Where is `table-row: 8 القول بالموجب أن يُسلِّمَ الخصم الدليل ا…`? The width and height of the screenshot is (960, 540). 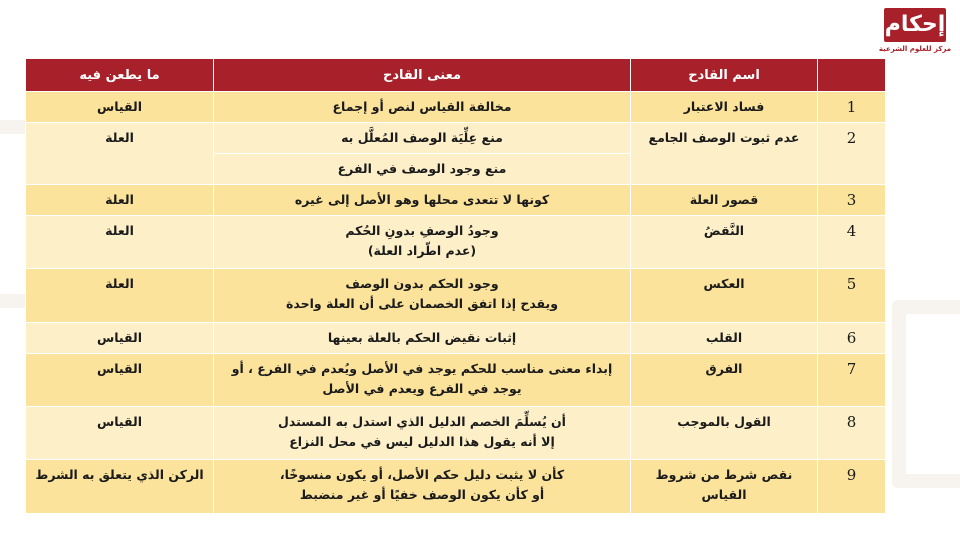 table-row: 8 القول بالموجب أن يُسلِّمَ الخصم الدليل ا… is located at coordinates (455, 433).